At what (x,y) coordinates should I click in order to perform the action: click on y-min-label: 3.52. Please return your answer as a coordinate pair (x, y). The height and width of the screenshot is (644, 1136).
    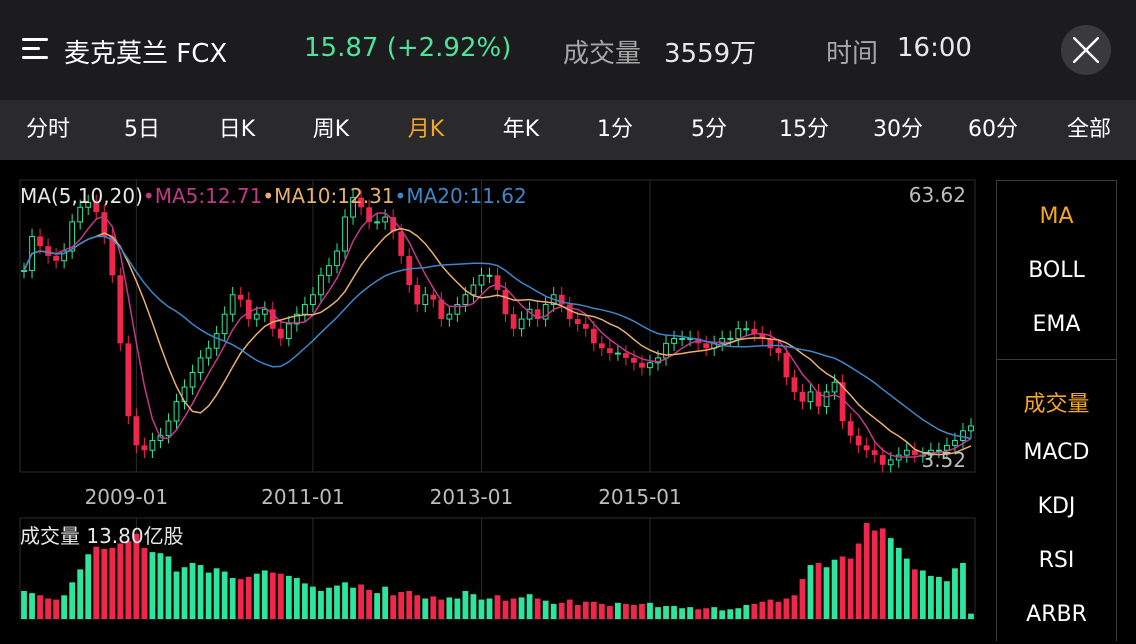
    Looking at the image, I should click on (943, 460).